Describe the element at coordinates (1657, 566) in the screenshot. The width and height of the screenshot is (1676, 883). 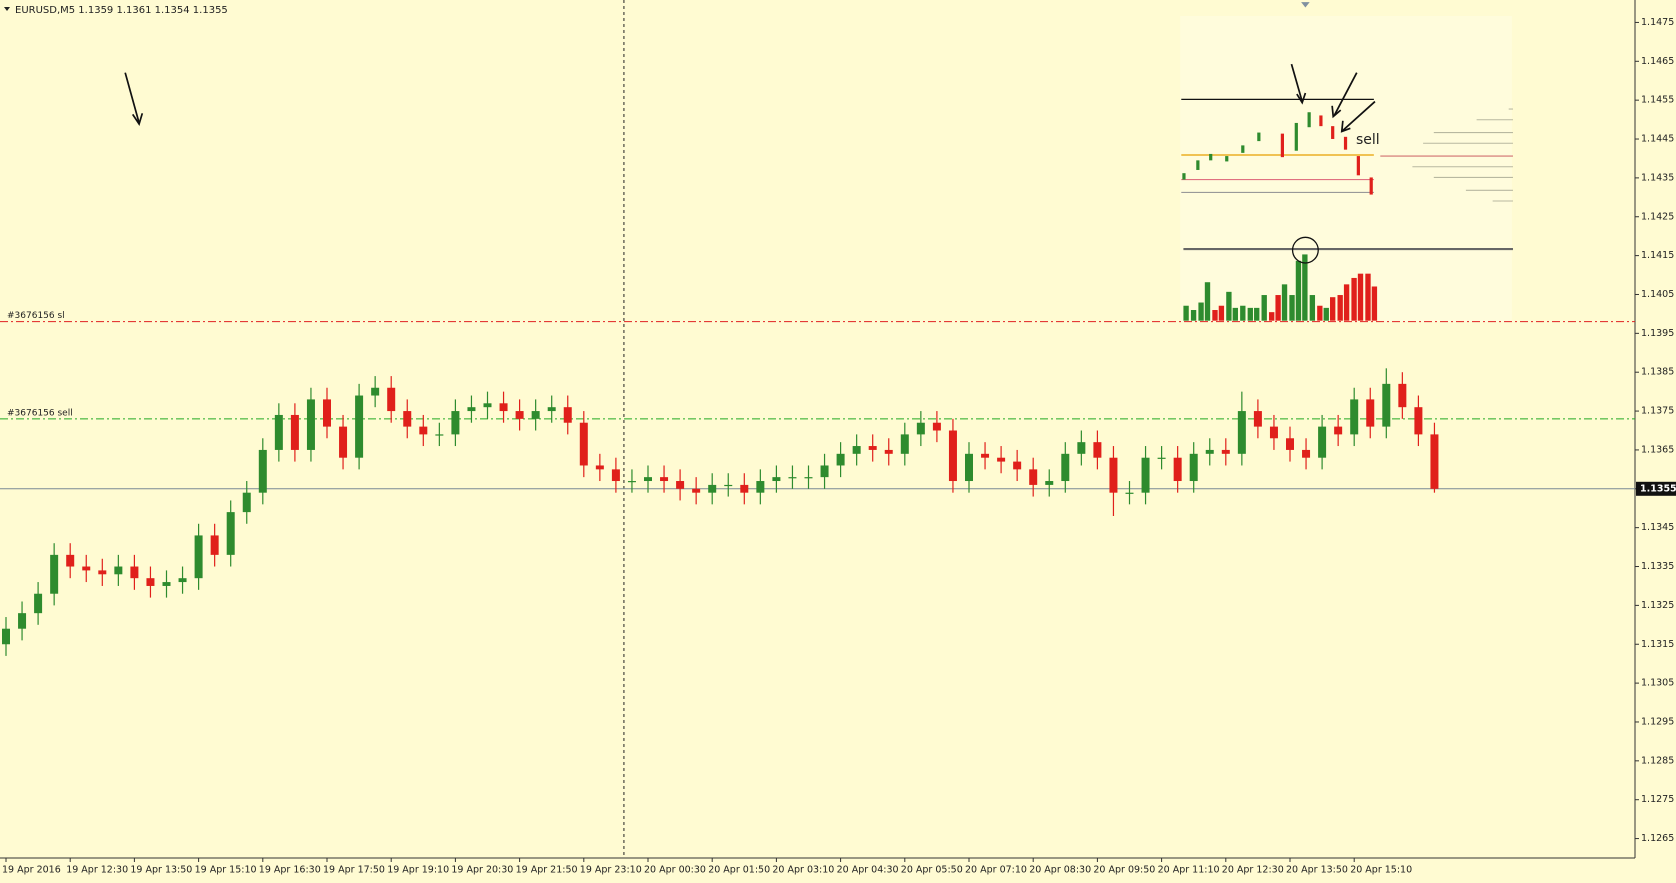
I see `y-tick-label: 1.1335` at that location.